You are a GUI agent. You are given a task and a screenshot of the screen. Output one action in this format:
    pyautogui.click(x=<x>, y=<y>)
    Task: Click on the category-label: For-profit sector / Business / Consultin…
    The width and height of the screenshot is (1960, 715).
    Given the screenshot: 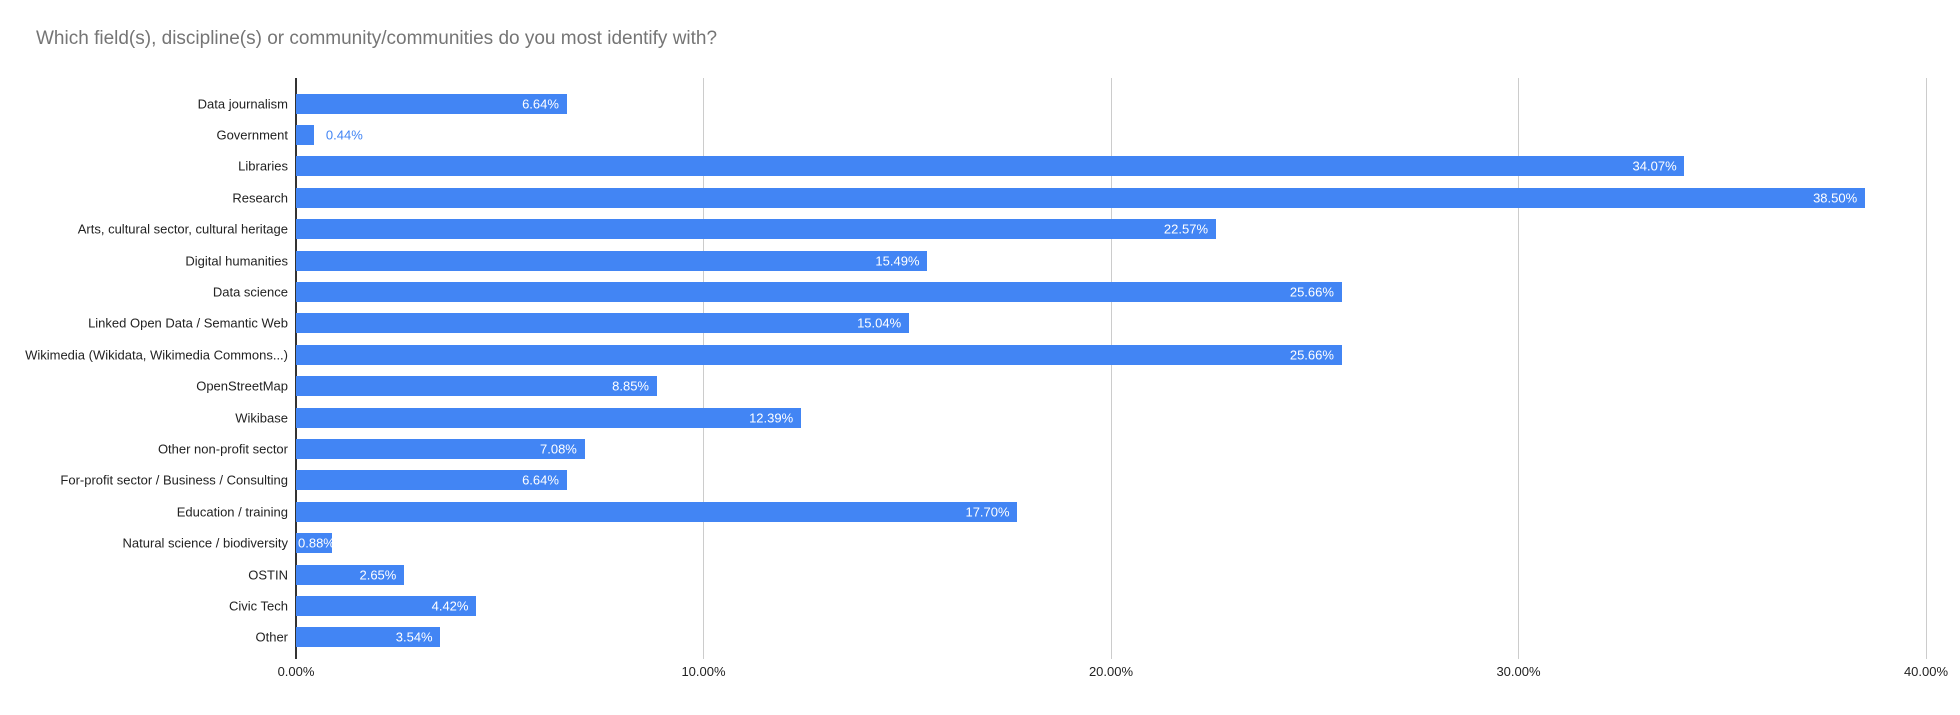 What is the action you would take?
    pyautogui.click(x=174, y=480)
    